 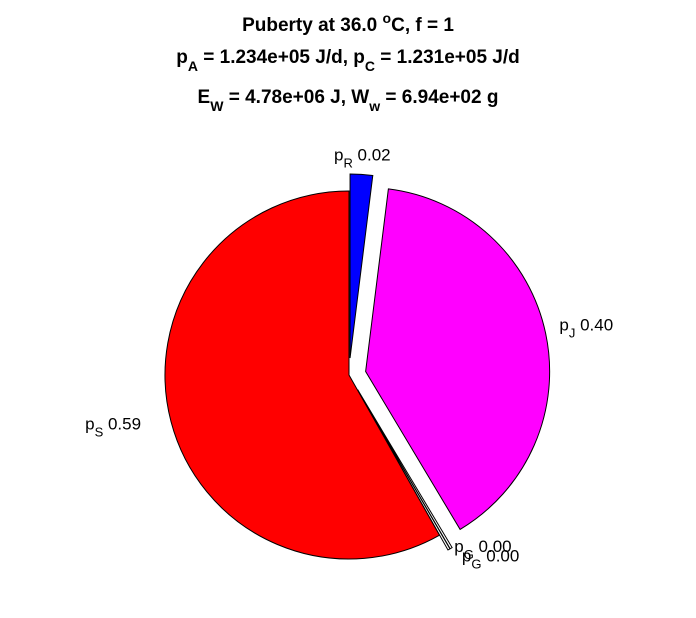 What do you see at coordinates (482, 549) in the screenshot?
I see `slice-label-g-2: pG 0.00` at bounding box center [482, 549].